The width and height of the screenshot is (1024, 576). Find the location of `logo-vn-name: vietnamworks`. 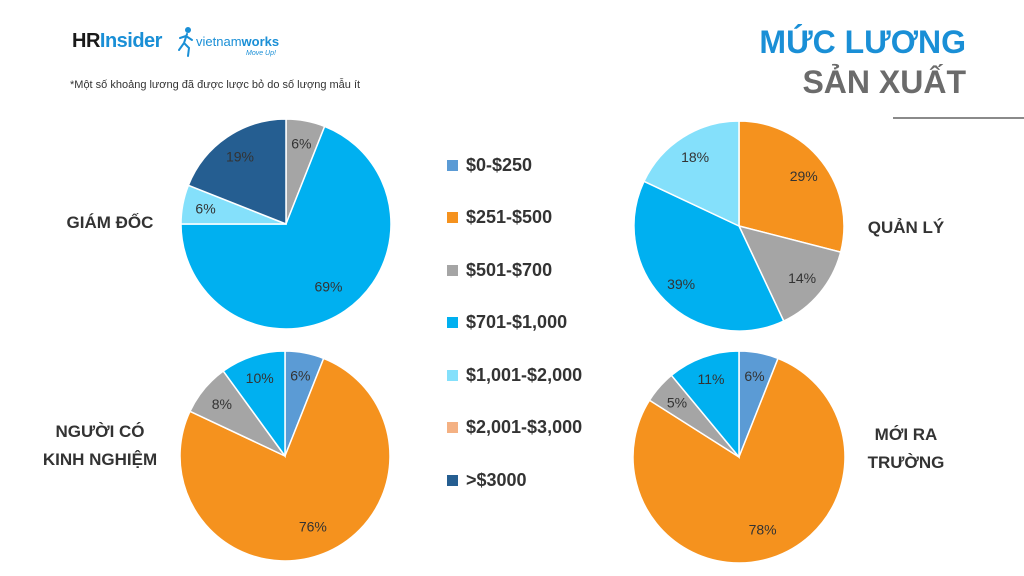

logo-vn-name: vietnamworks is located at coordinates (237, 41).